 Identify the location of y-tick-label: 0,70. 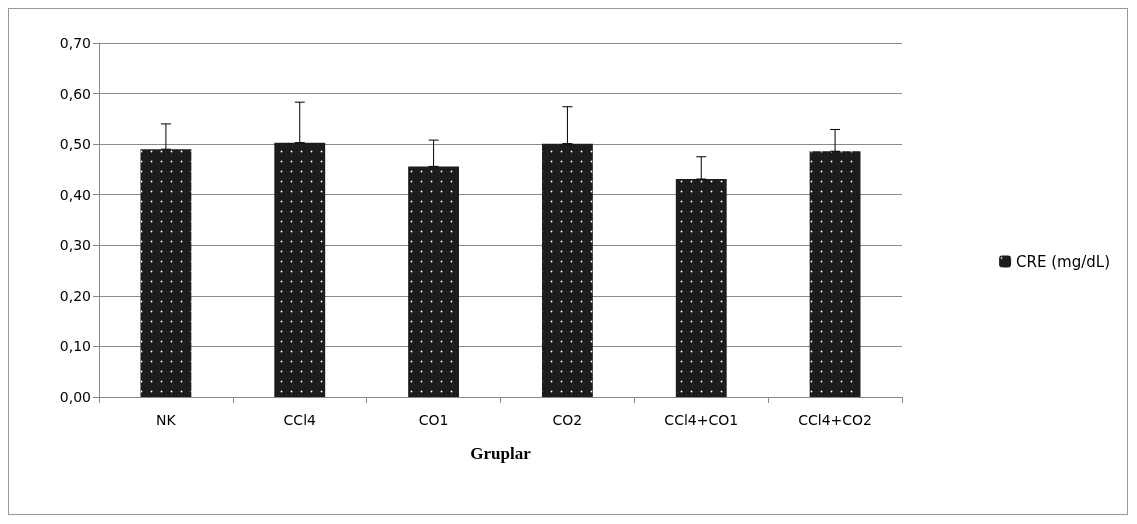
(75, 43).